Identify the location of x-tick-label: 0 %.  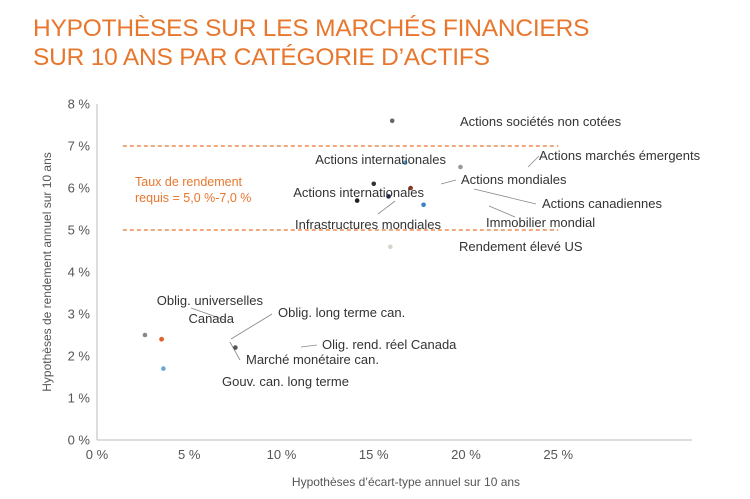
(97, 454).